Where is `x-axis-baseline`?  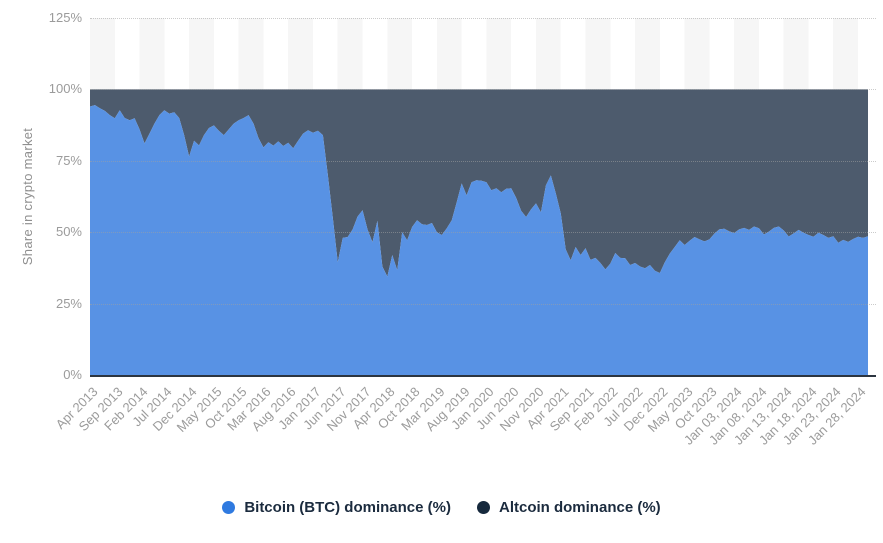 x-axis-baseline is located at coordinates (483, 376).